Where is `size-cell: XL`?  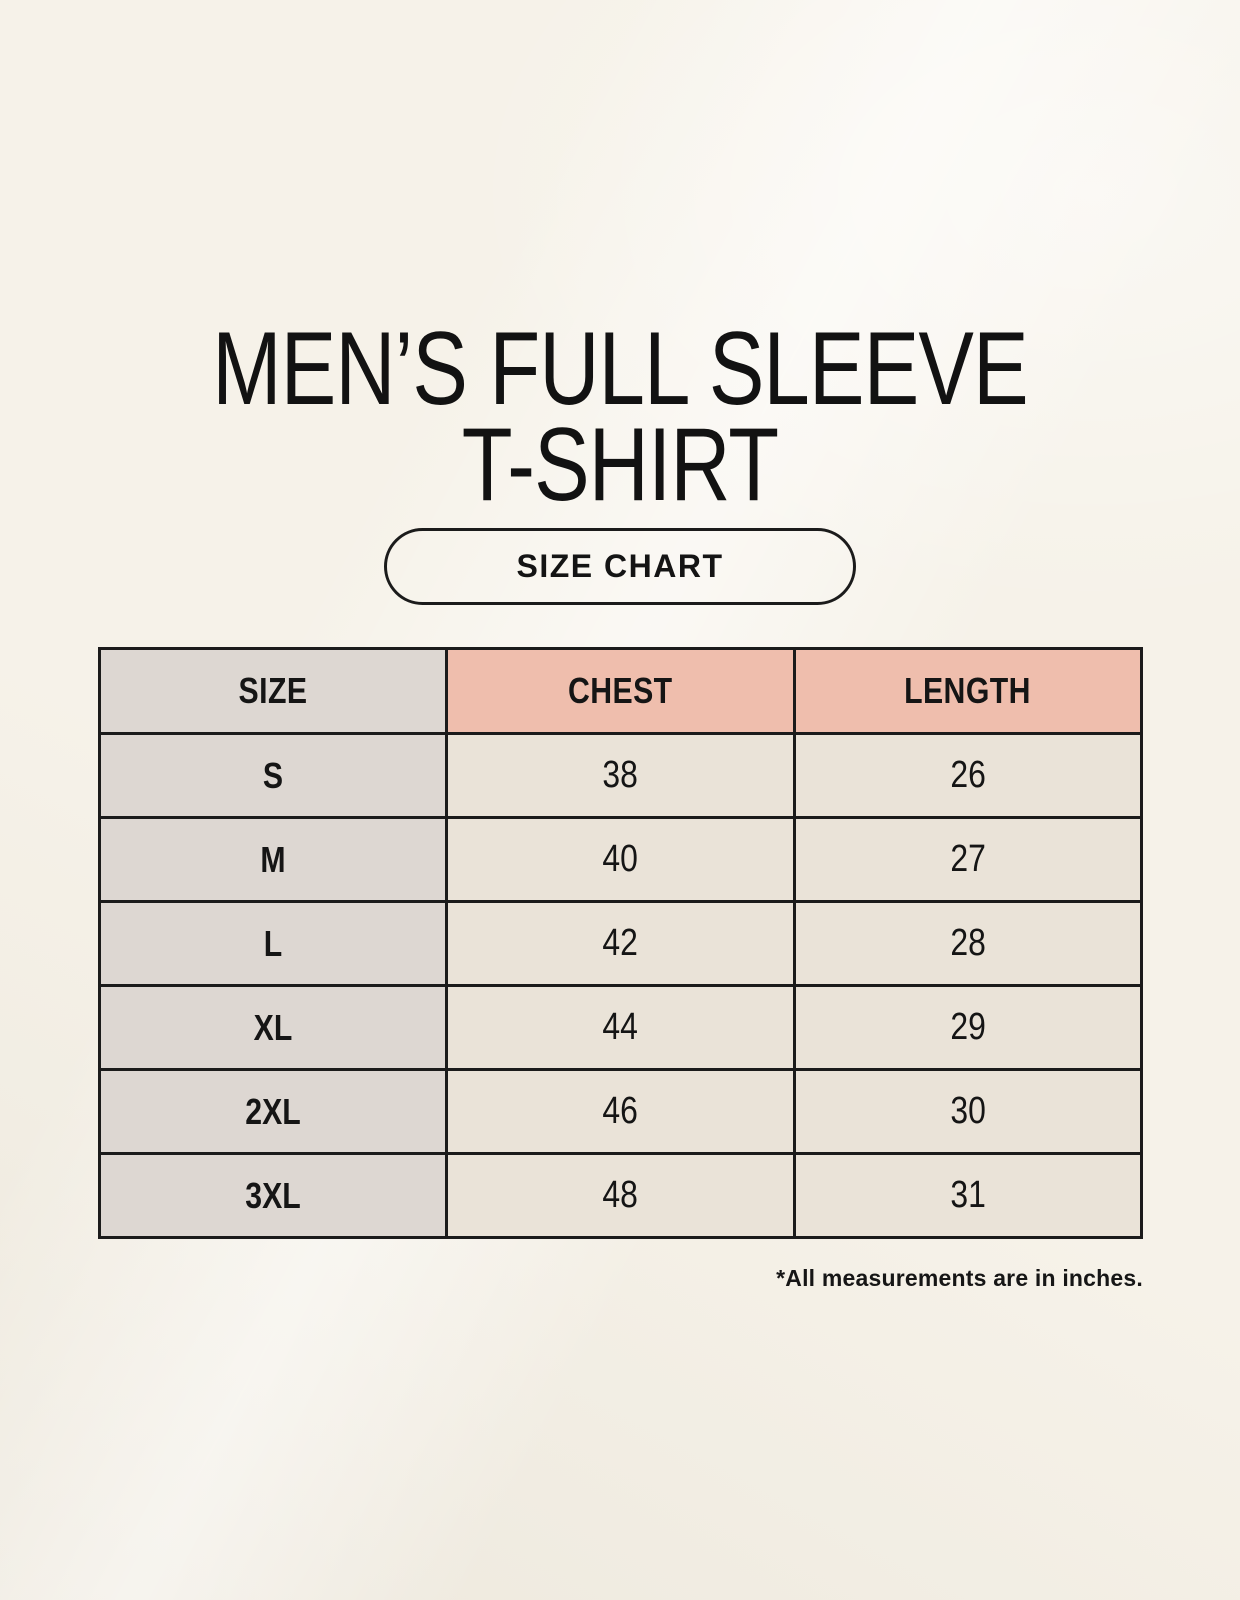
size-cell: XL is located at coordinates (273, 1027).